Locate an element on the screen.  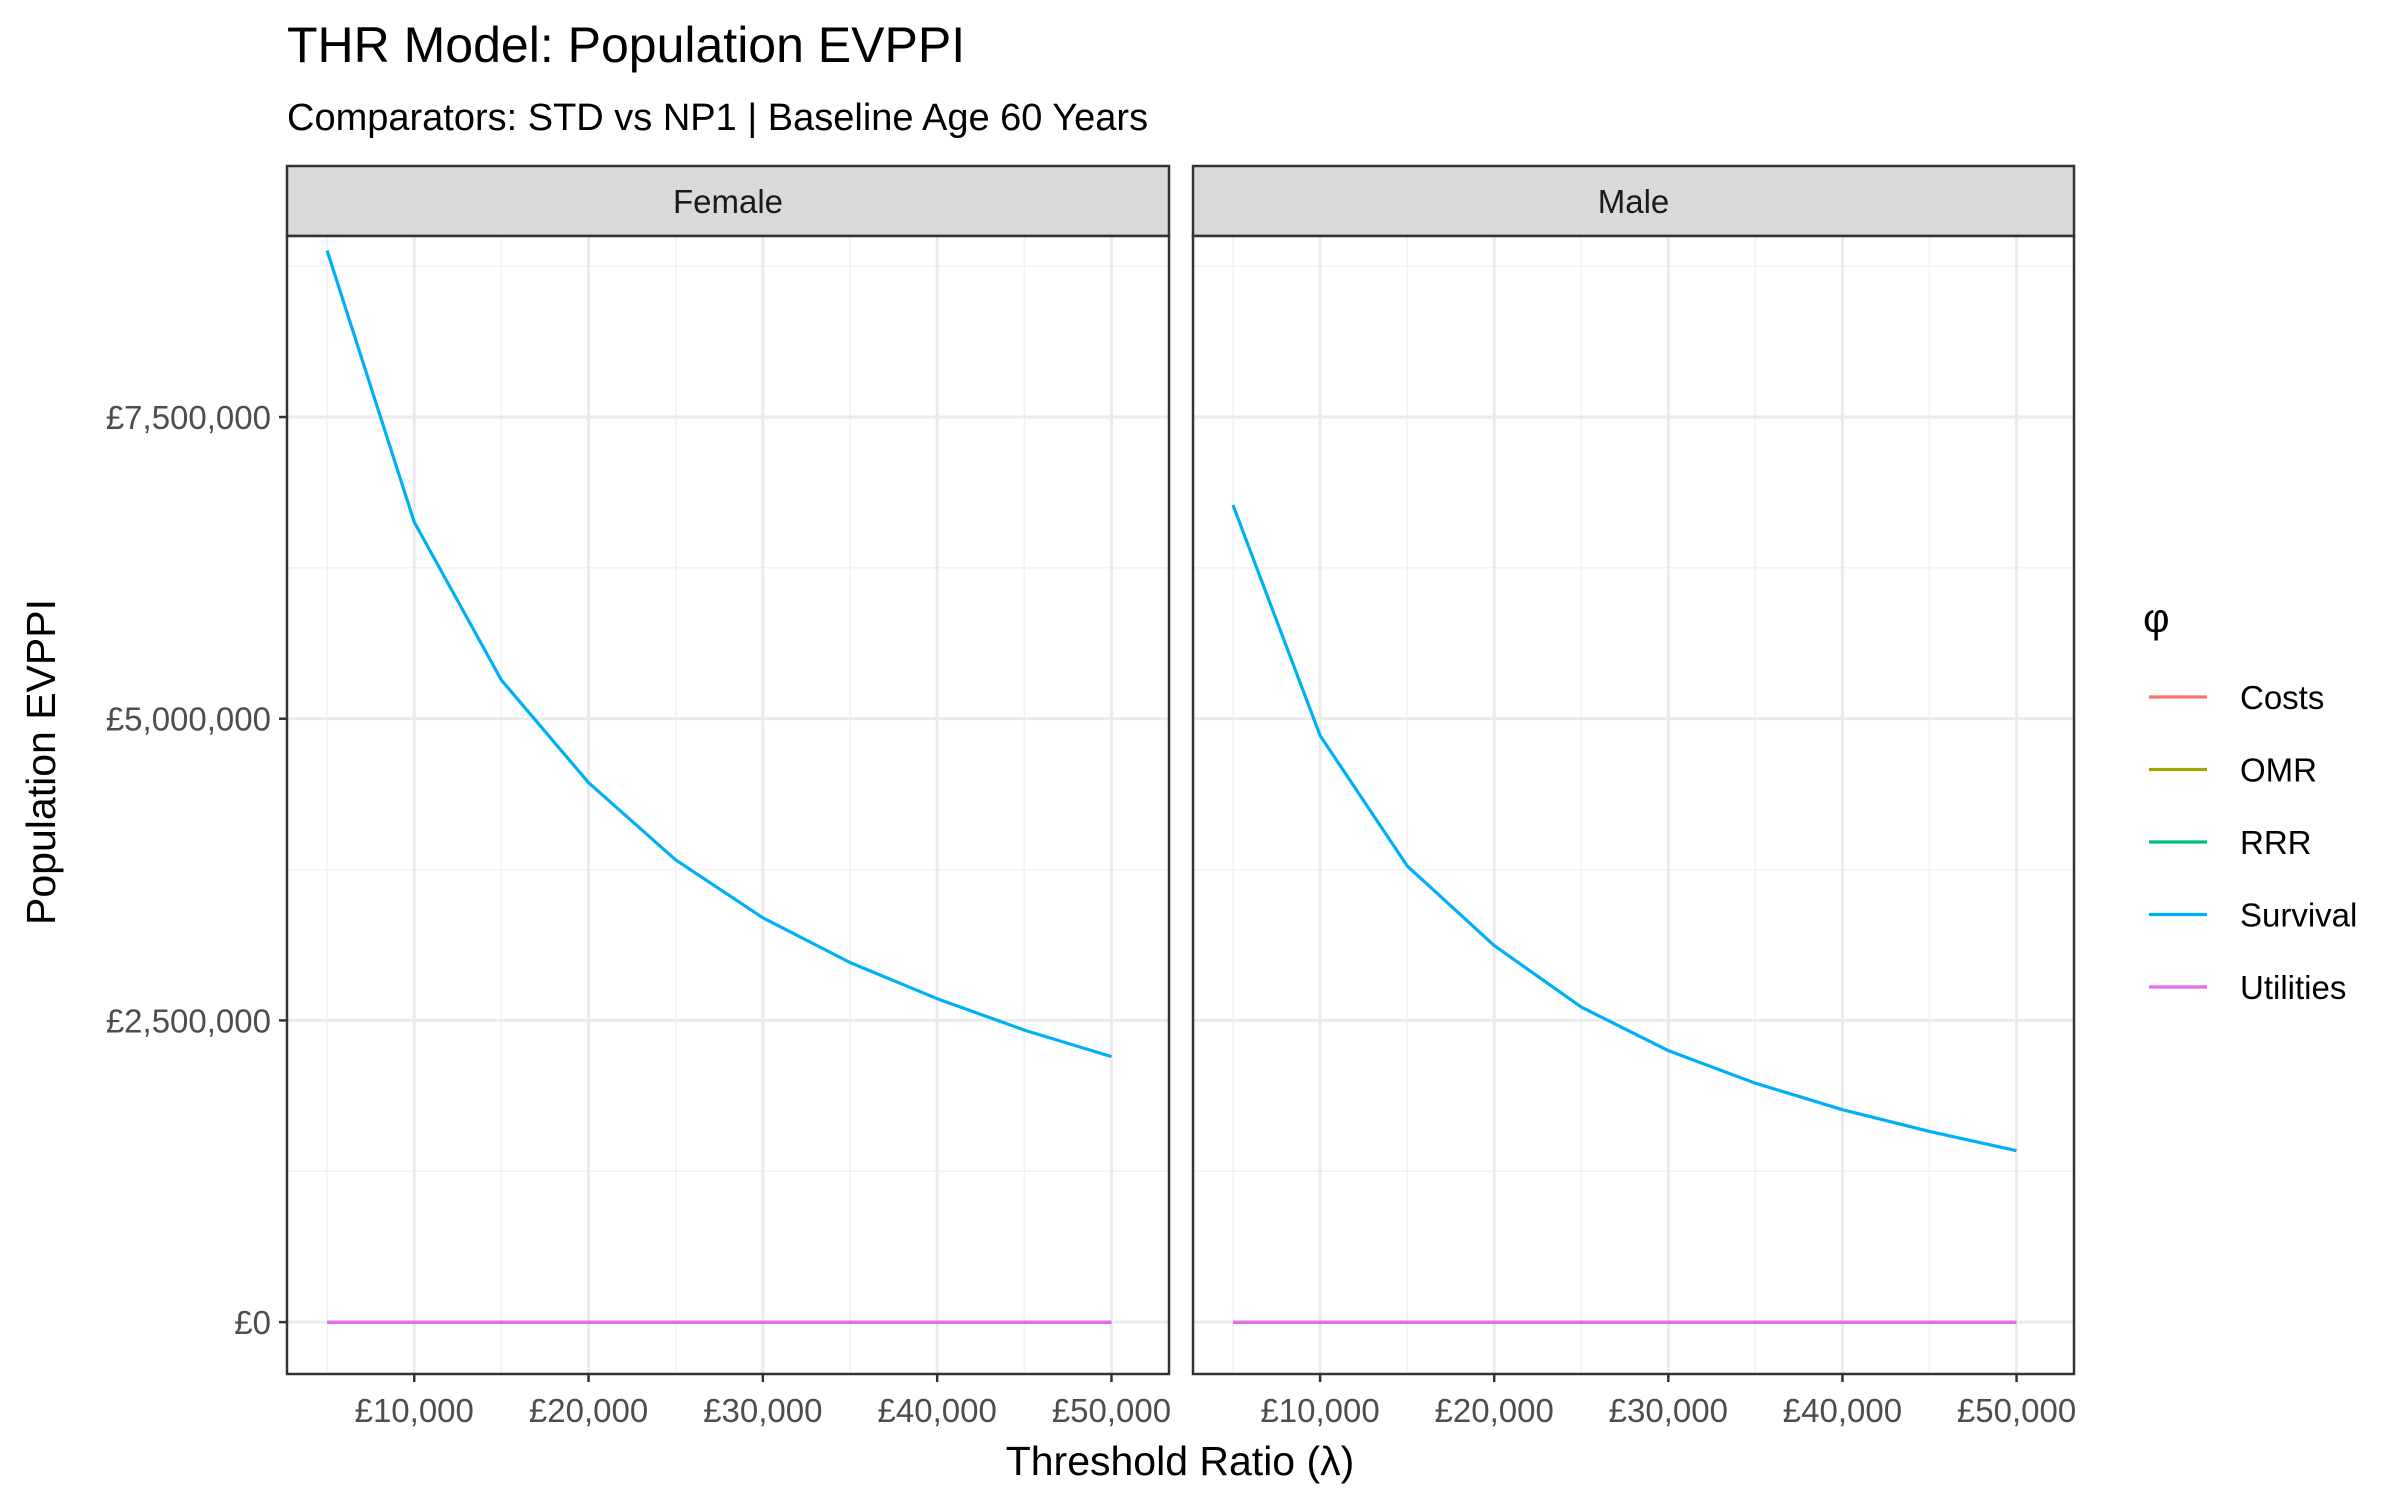
y-tick-label: £7,500,000 is located at coordinates (188, 417).